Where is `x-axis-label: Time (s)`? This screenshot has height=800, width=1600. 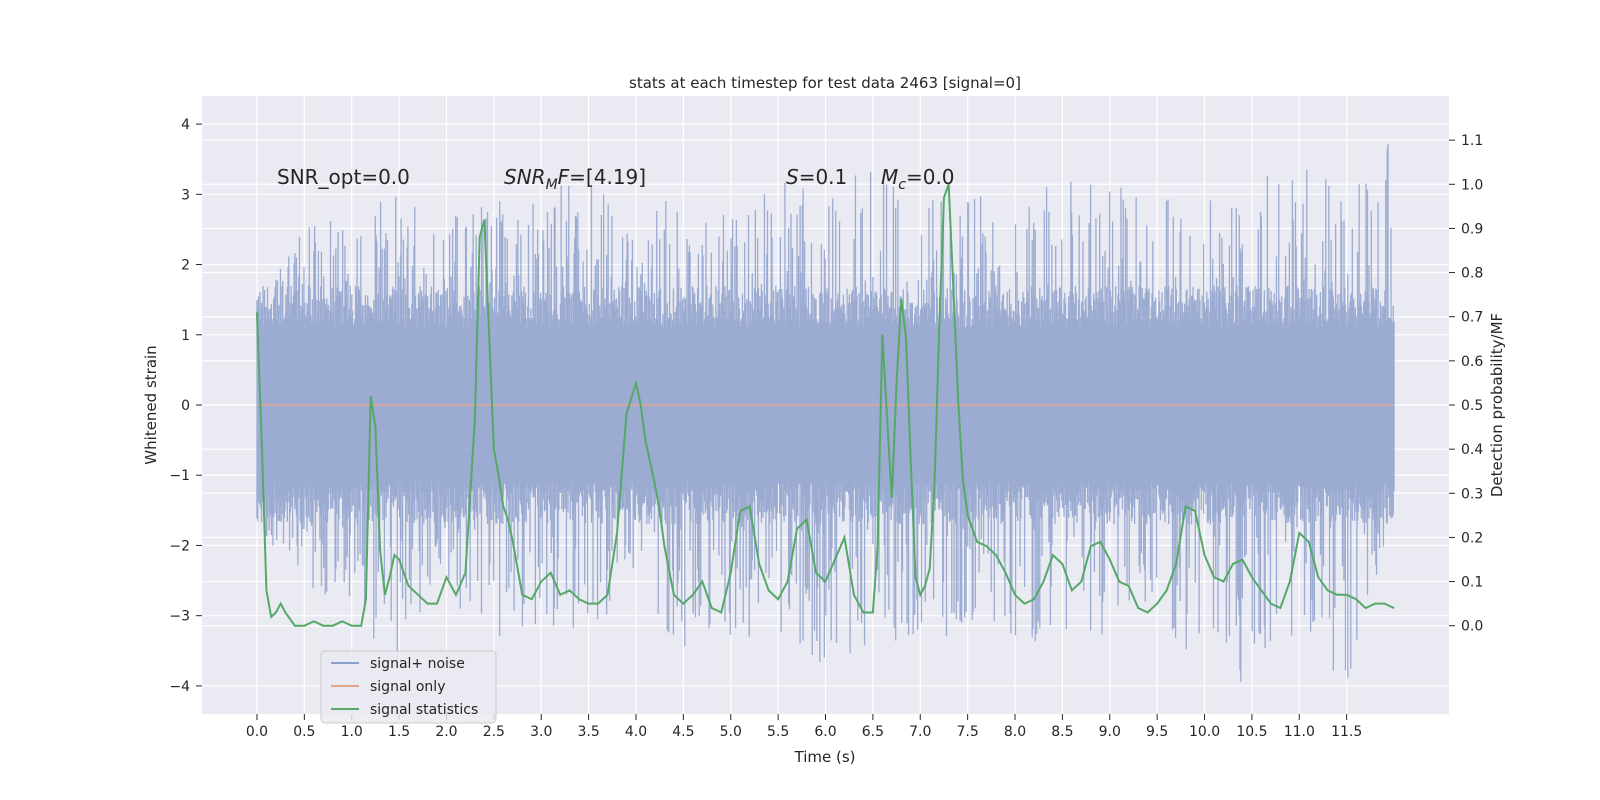 x-axis-label: Time (s) is located at coordinates (825, 757).